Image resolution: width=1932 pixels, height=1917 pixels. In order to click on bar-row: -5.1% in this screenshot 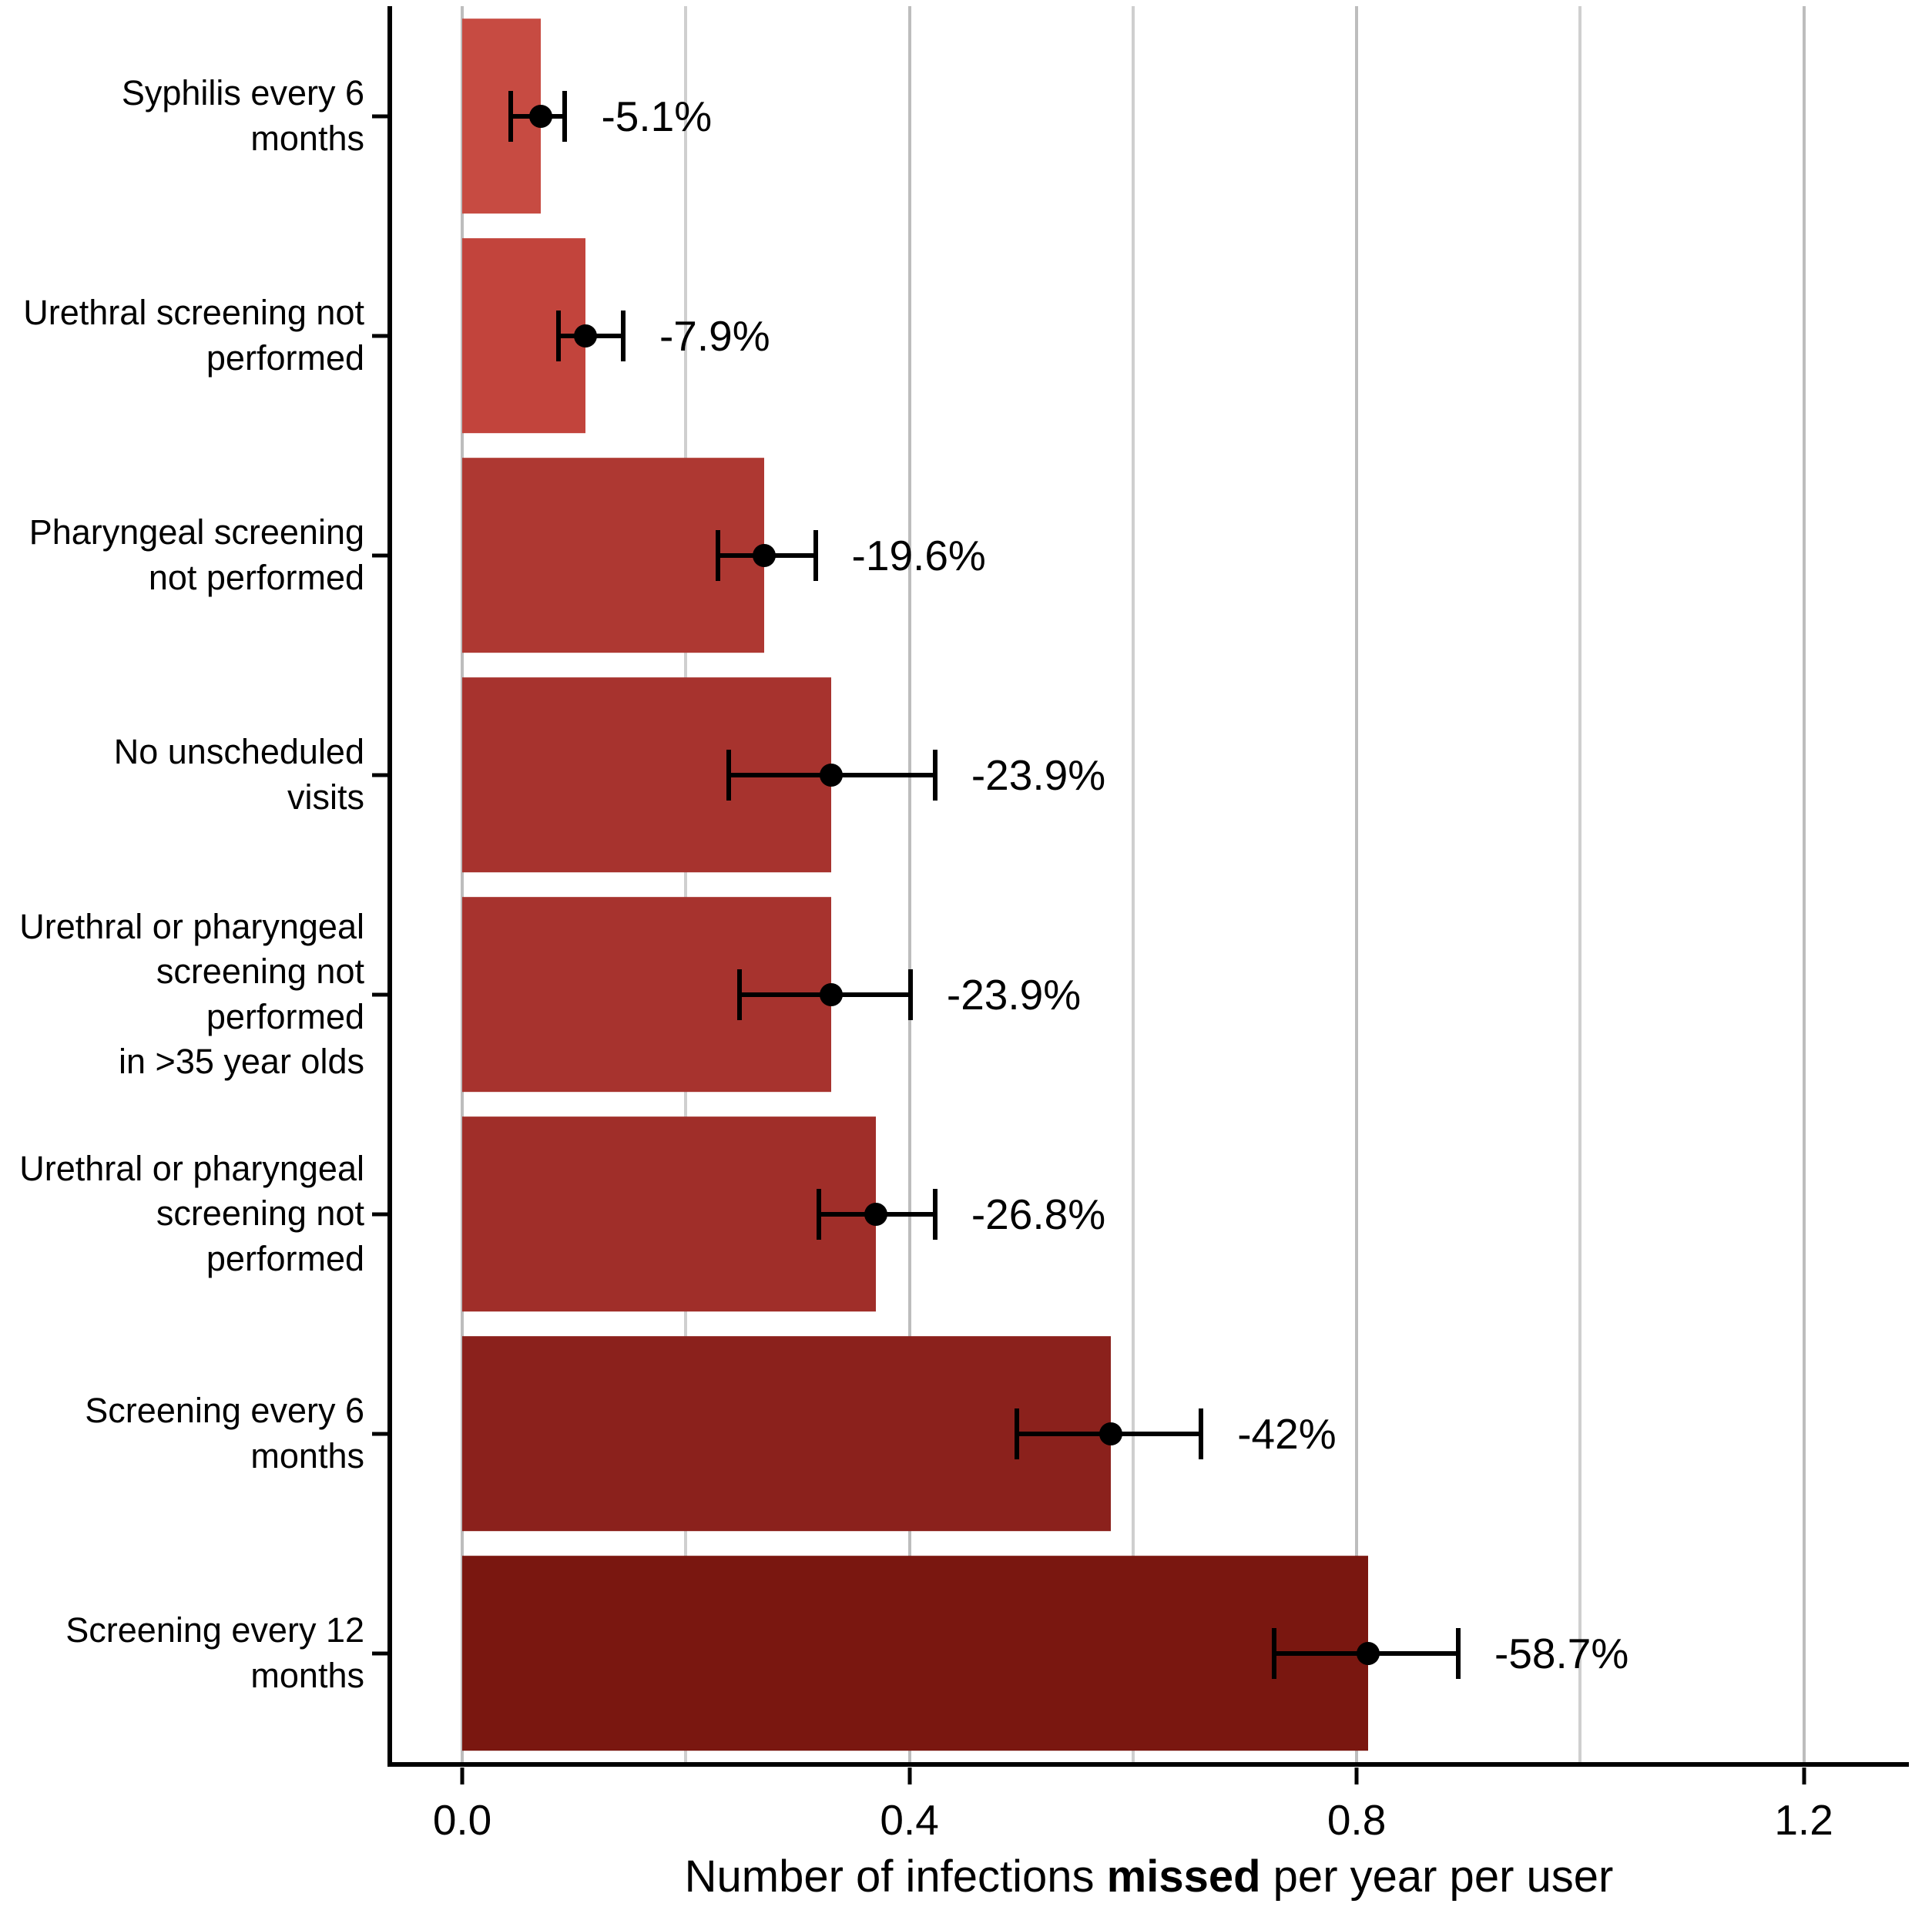, I will do `click(1149, 116)`.